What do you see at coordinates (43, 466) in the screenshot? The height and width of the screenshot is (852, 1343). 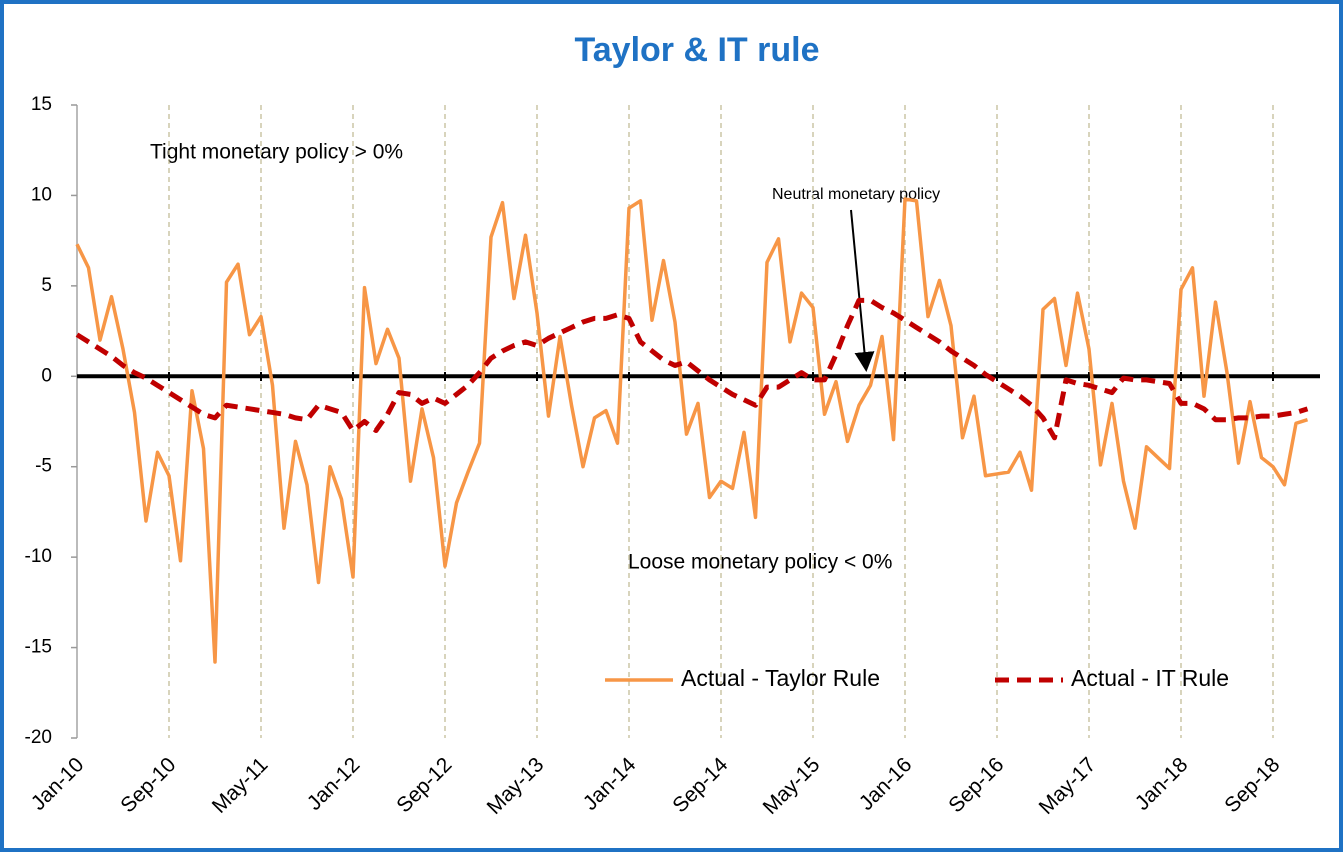 I see `y-tick-label: -5` at bounding box center [43, 466].